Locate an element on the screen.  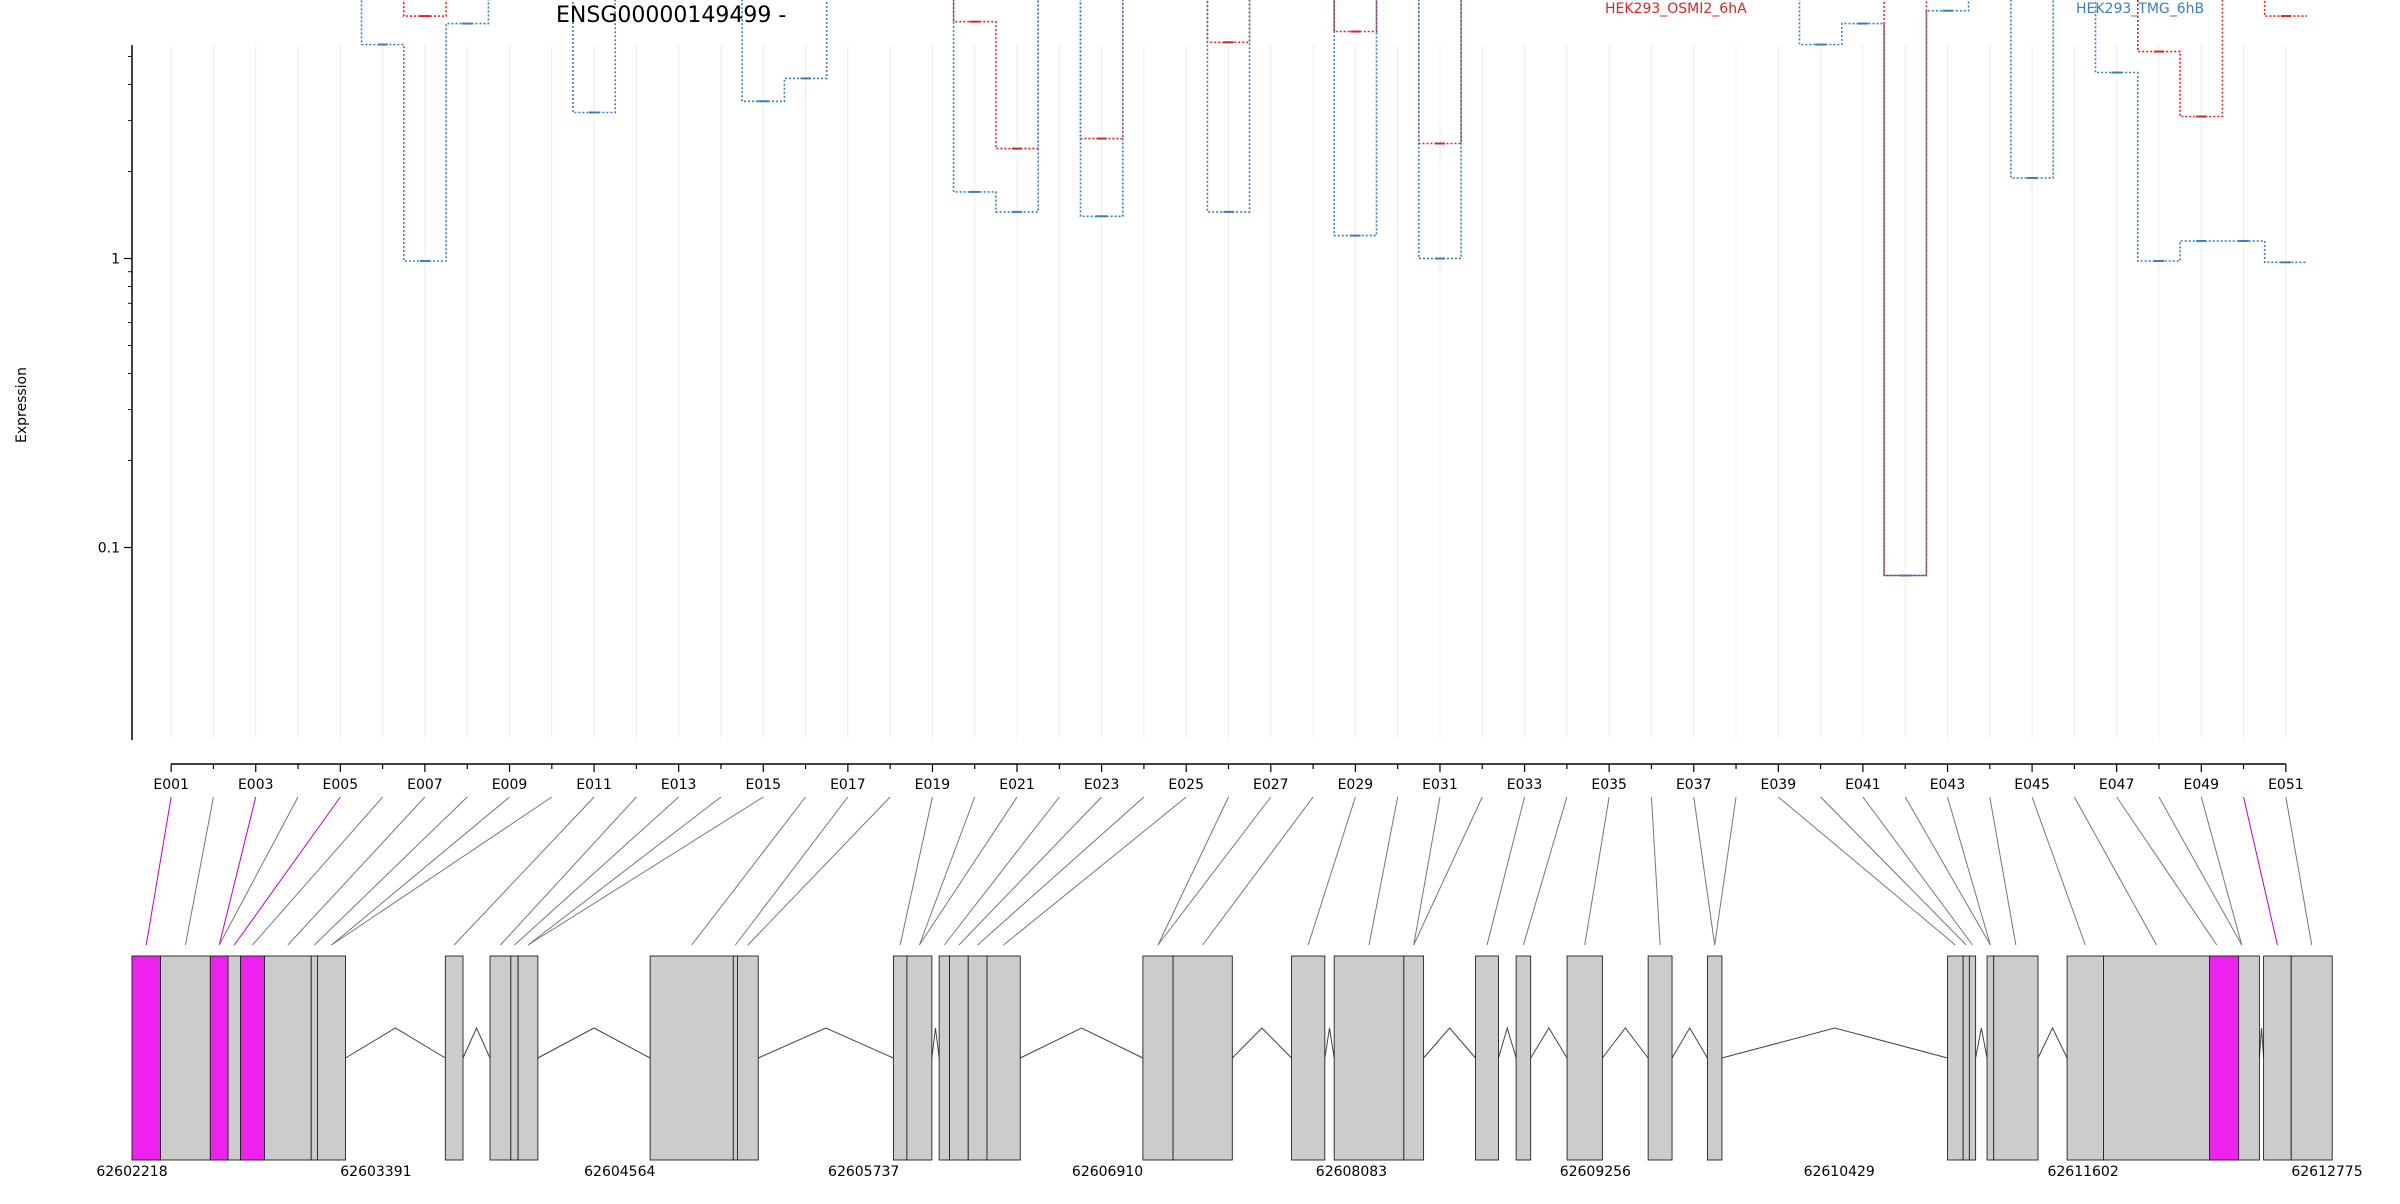
connector-layer is located at coordinates (1229, 871).